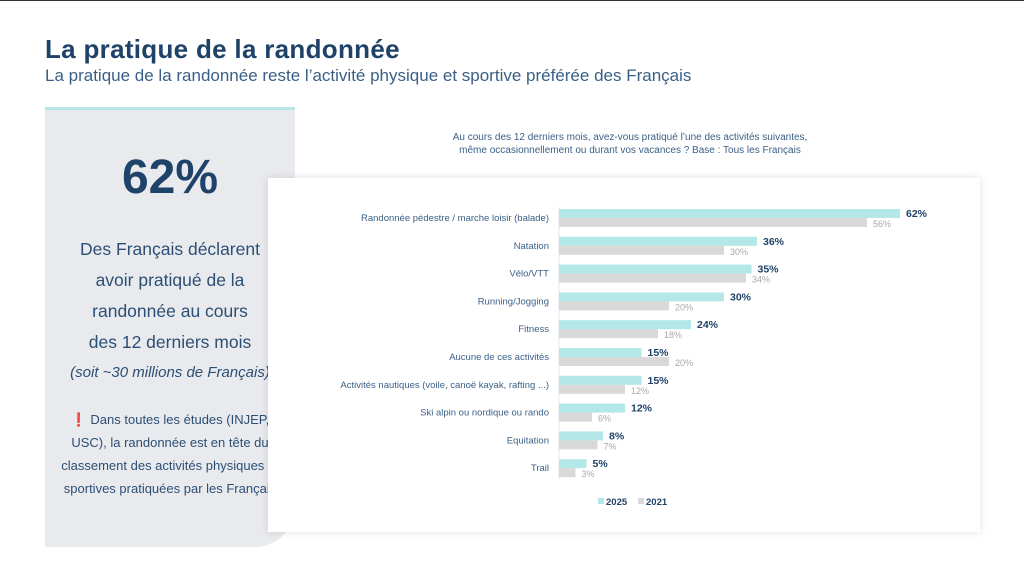  I want to click on value-label-2025: 62%, so click(917, 214).